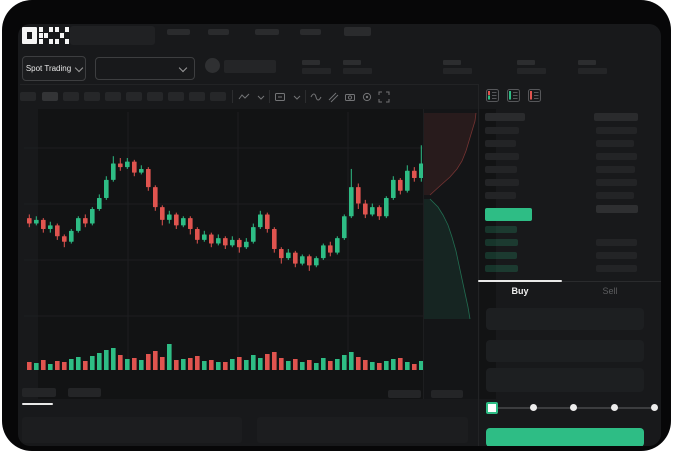  I want to click on market-type-label: Spot Trading, so click(48, 68).